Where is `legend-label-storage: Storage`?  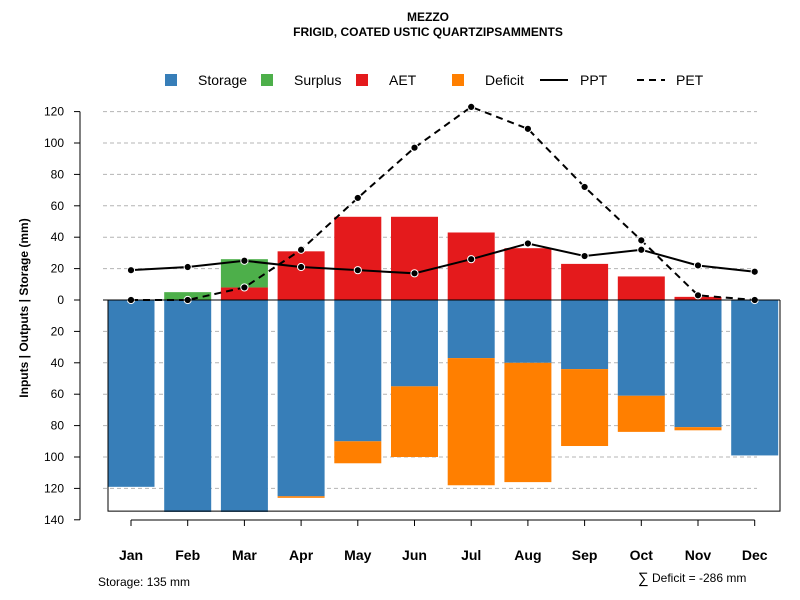
legend-label-storage: Storage is located at coordinates (222, 80).